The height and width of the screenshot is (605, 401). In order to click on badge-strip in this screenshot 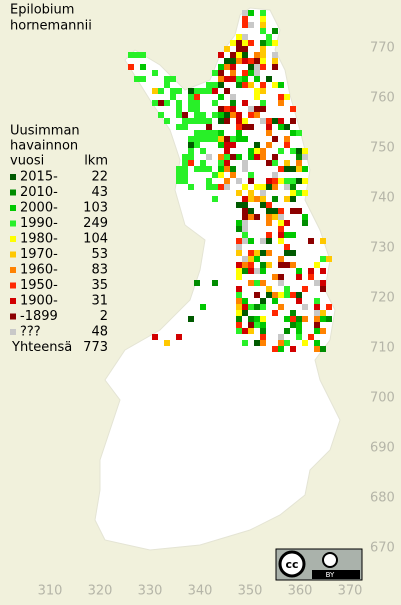, I will do `click(336, 574)`.